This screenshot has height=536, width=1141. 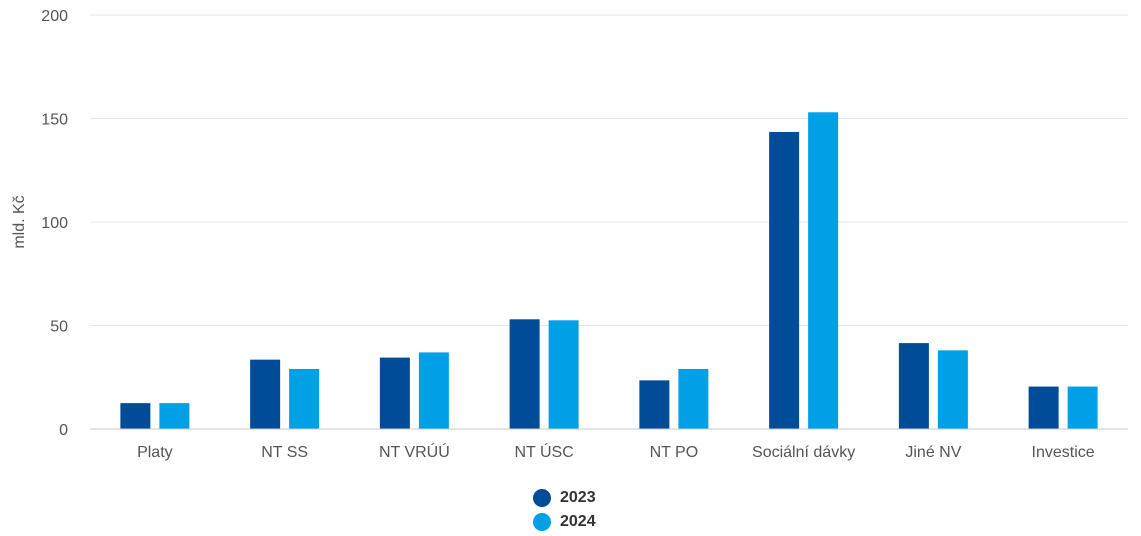 I want to click on legend-marker-2023, so click(x=542, y=498).